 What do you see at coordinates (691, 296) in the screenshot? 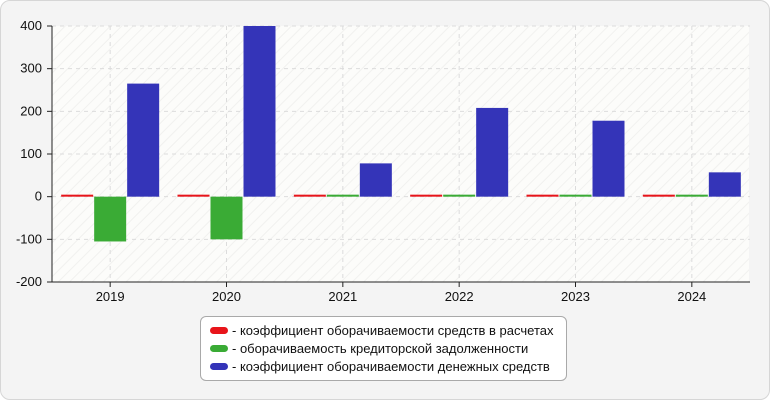
I see `x-tick-label: 2024` at bounding box center [691, 296].